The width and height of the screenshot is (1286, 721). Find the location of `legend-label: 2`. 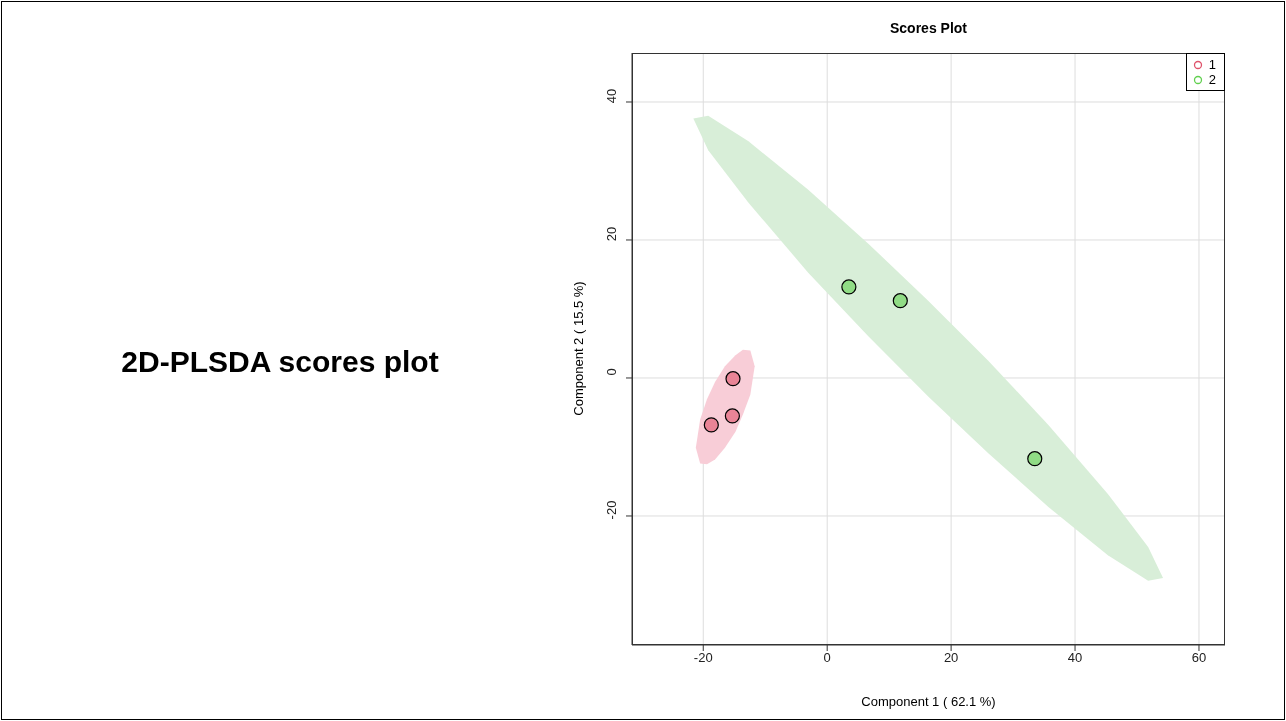

legend-label: 2 is located at coordinates (1212, 79).